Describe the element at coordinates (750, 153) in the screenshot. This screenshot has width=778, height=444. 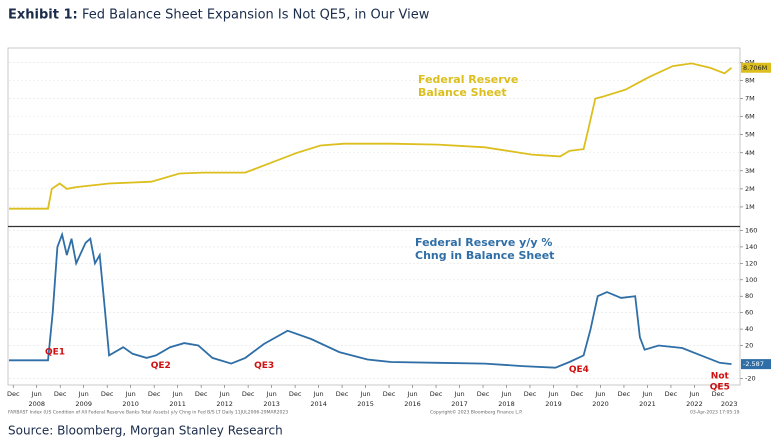
I see `y-tick-label: 4M` at that location.